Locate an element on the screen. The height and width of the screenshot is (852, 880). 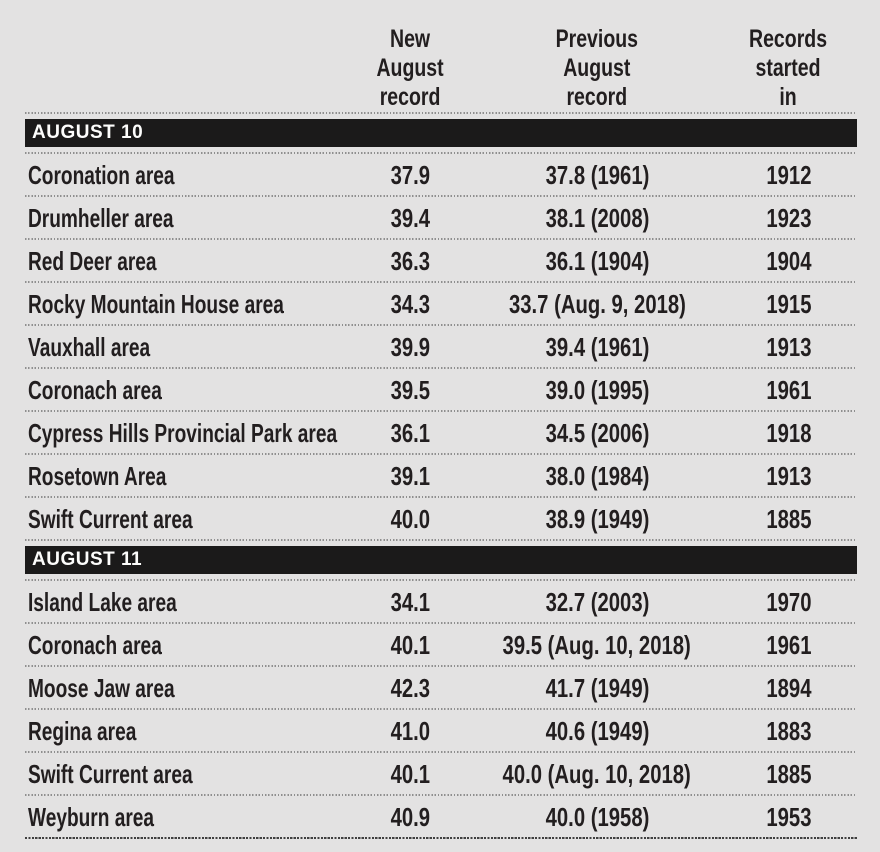
new-record-cell: 34.1 is located at coordinates (410, 602).